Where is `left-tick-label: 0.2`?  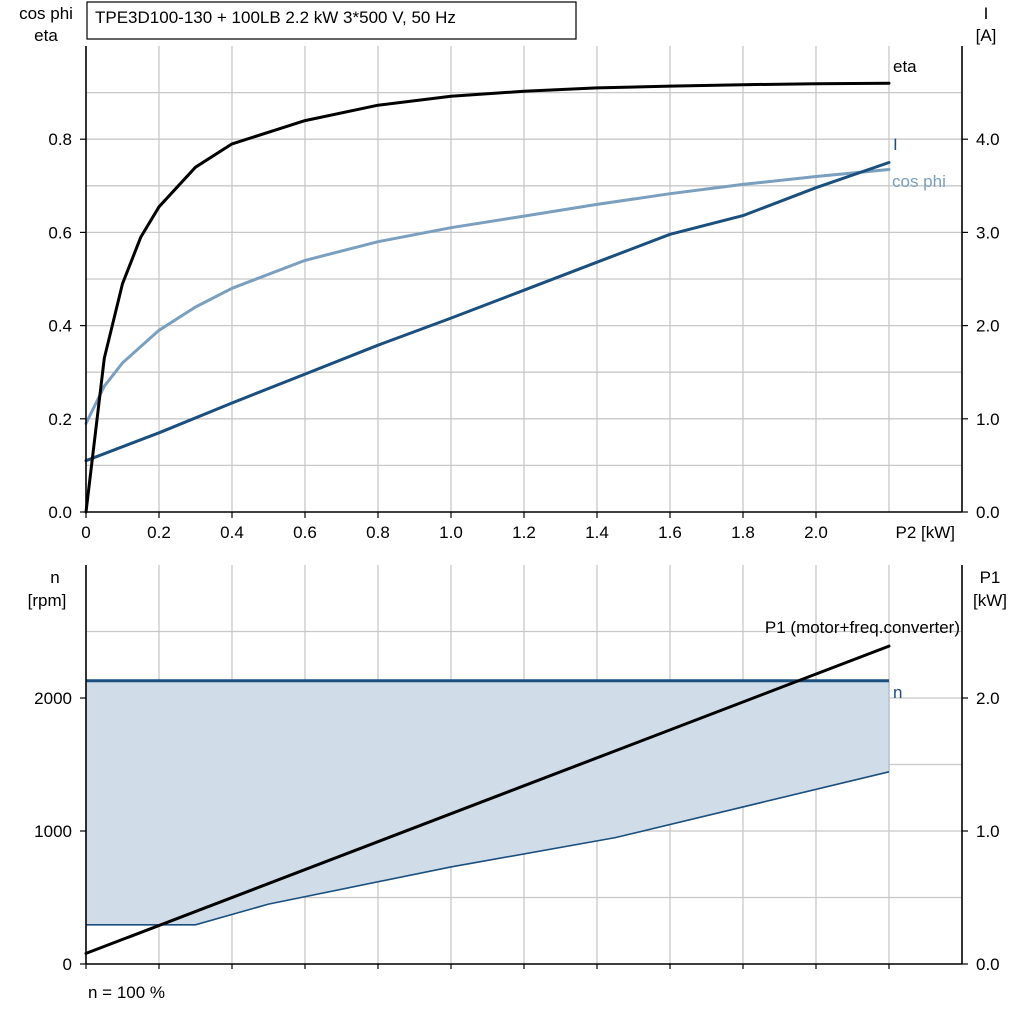 left-tick-label: 0.2 is located at coordinates (60, 419).